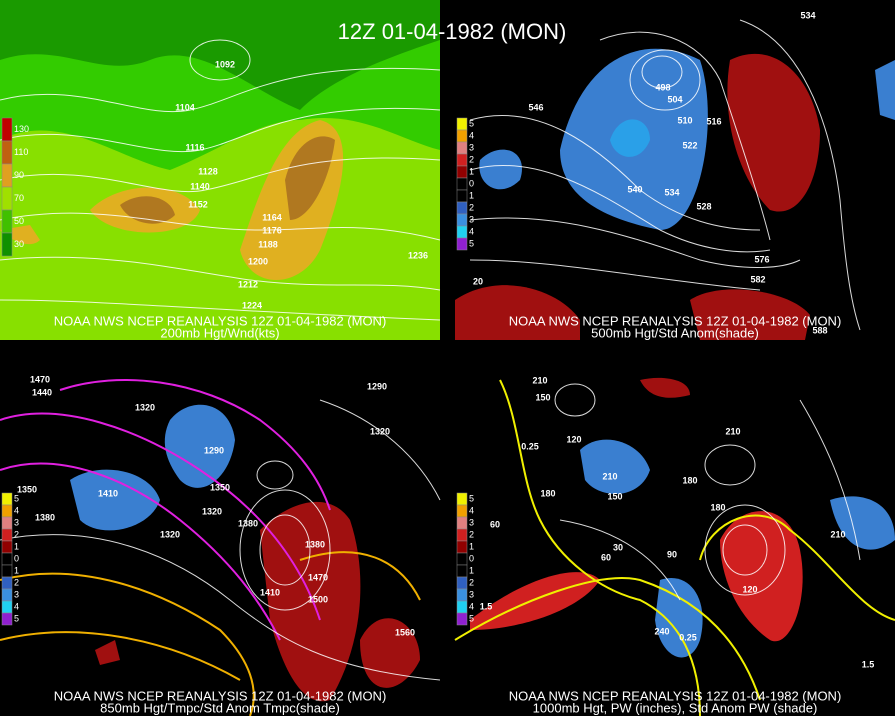 The height and width of the screenshot is (716, 895). I want to click on legend-label: 50, so click(19, 221).